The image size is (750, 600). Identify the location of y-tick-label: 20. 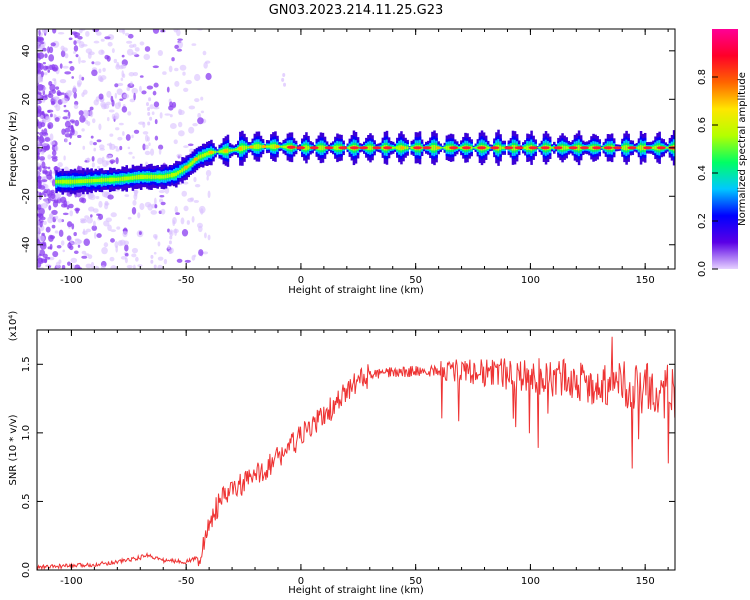
(26, 99).